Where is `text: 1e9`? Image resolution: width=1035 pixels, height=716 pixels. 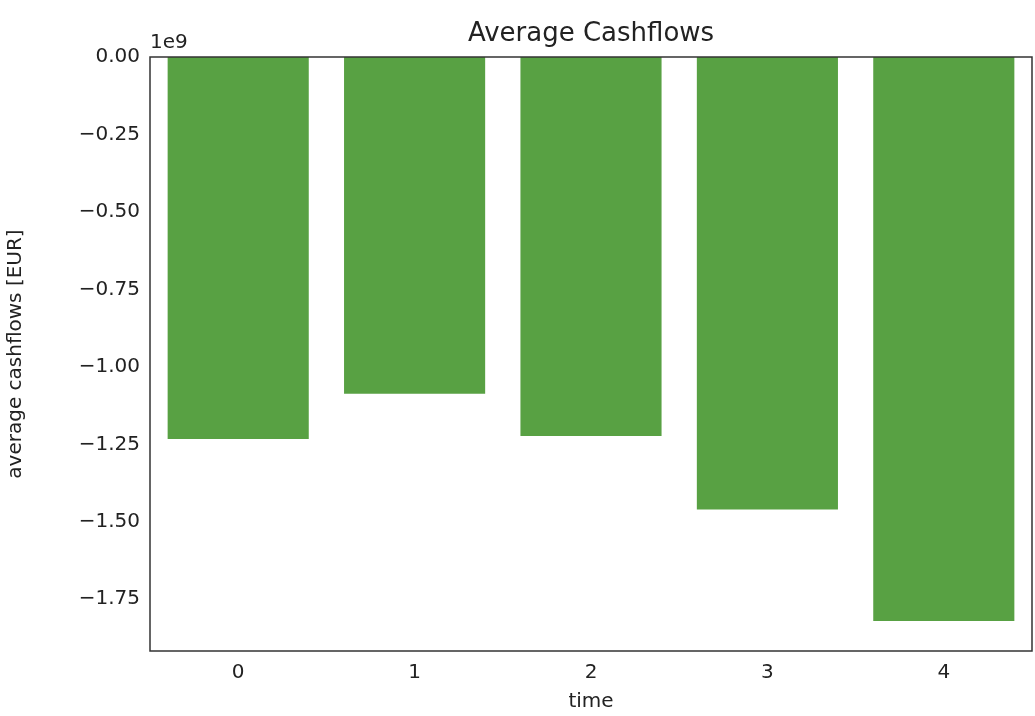
text: 1e9 is located at coordinates (169, 41).